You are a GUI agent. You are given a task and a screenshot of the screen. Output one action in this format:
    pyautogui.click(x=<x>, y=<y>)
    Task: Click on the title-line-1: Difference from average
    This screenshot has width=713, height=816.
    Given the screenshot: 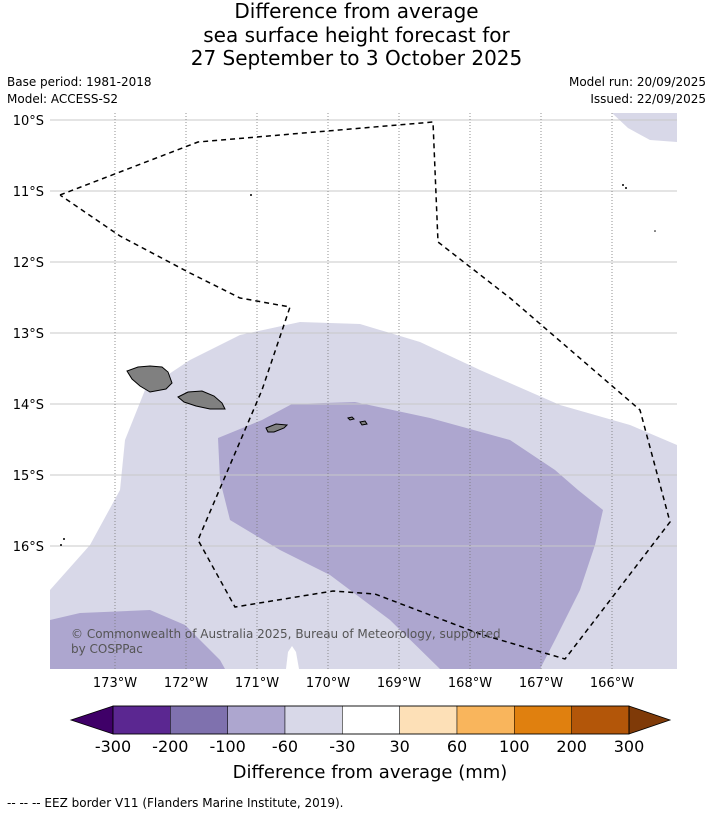 What is the action you would take?
    pyautogui.click(x=356, y=11)
    